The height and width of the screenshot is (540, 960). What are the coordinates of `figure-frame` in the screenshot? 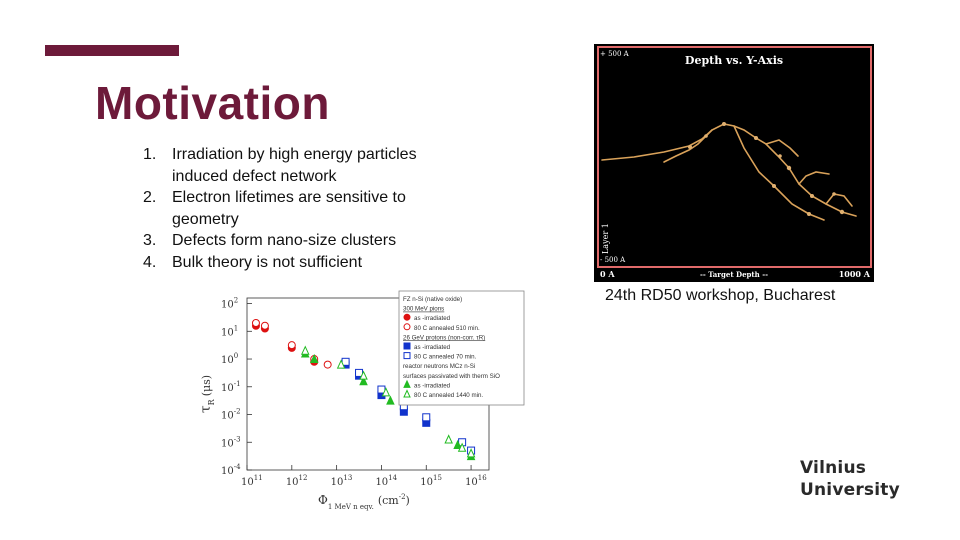 It's located at (734, 157).